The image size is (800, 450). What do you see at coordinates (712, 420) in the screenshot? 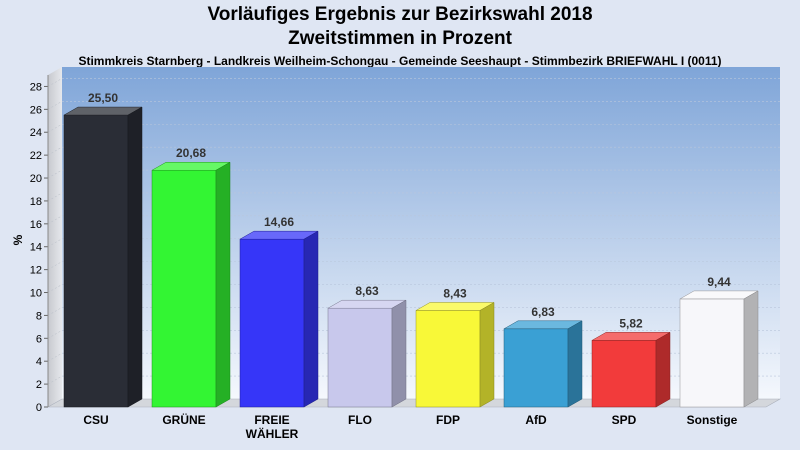
I see `x-tick-label: Sonstige` at bounding box center [712, 420].